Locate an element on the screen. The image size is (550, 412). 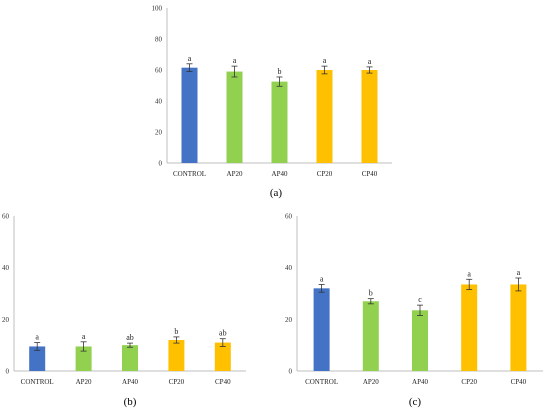
significance-label: c is located at coordinates (420, 299).